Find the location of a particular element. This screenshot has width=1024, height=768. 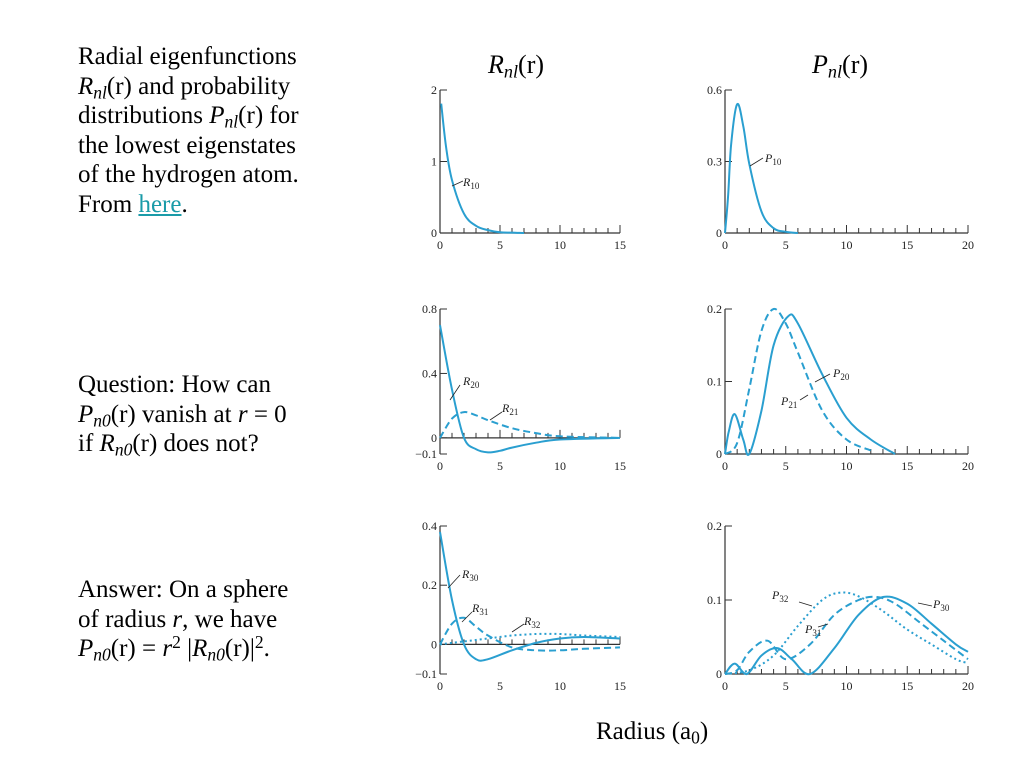

y-tick-label: 1 is located at coordinates (434, 162).